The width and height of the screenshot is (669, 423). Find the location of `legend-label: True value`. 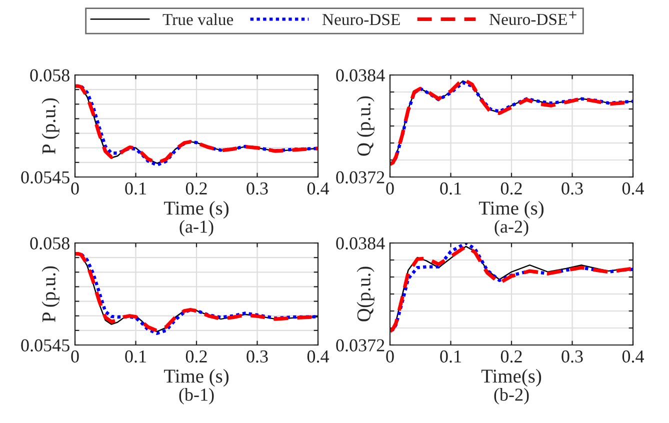

legend-label: True value is located at coordinates (198, 19).